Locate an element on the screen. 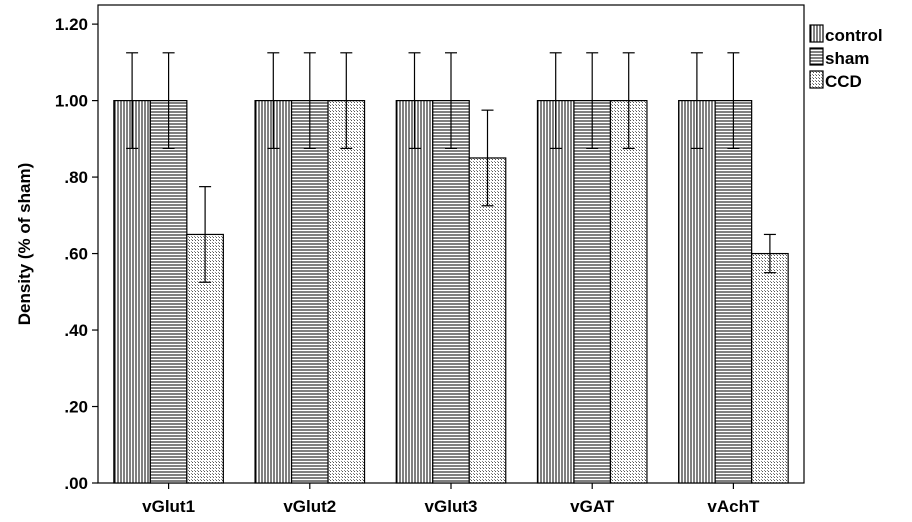  y-tick-label: 1.00 is located at coordinates (71, 101).